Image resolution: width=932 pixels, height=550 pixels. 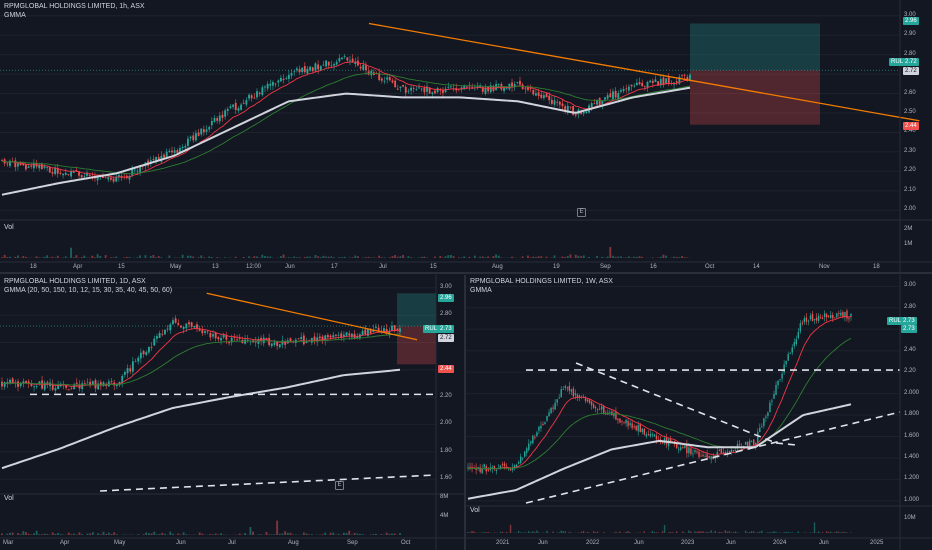 I want to click on price-tick: 2.80, so click(x=446, y=314).